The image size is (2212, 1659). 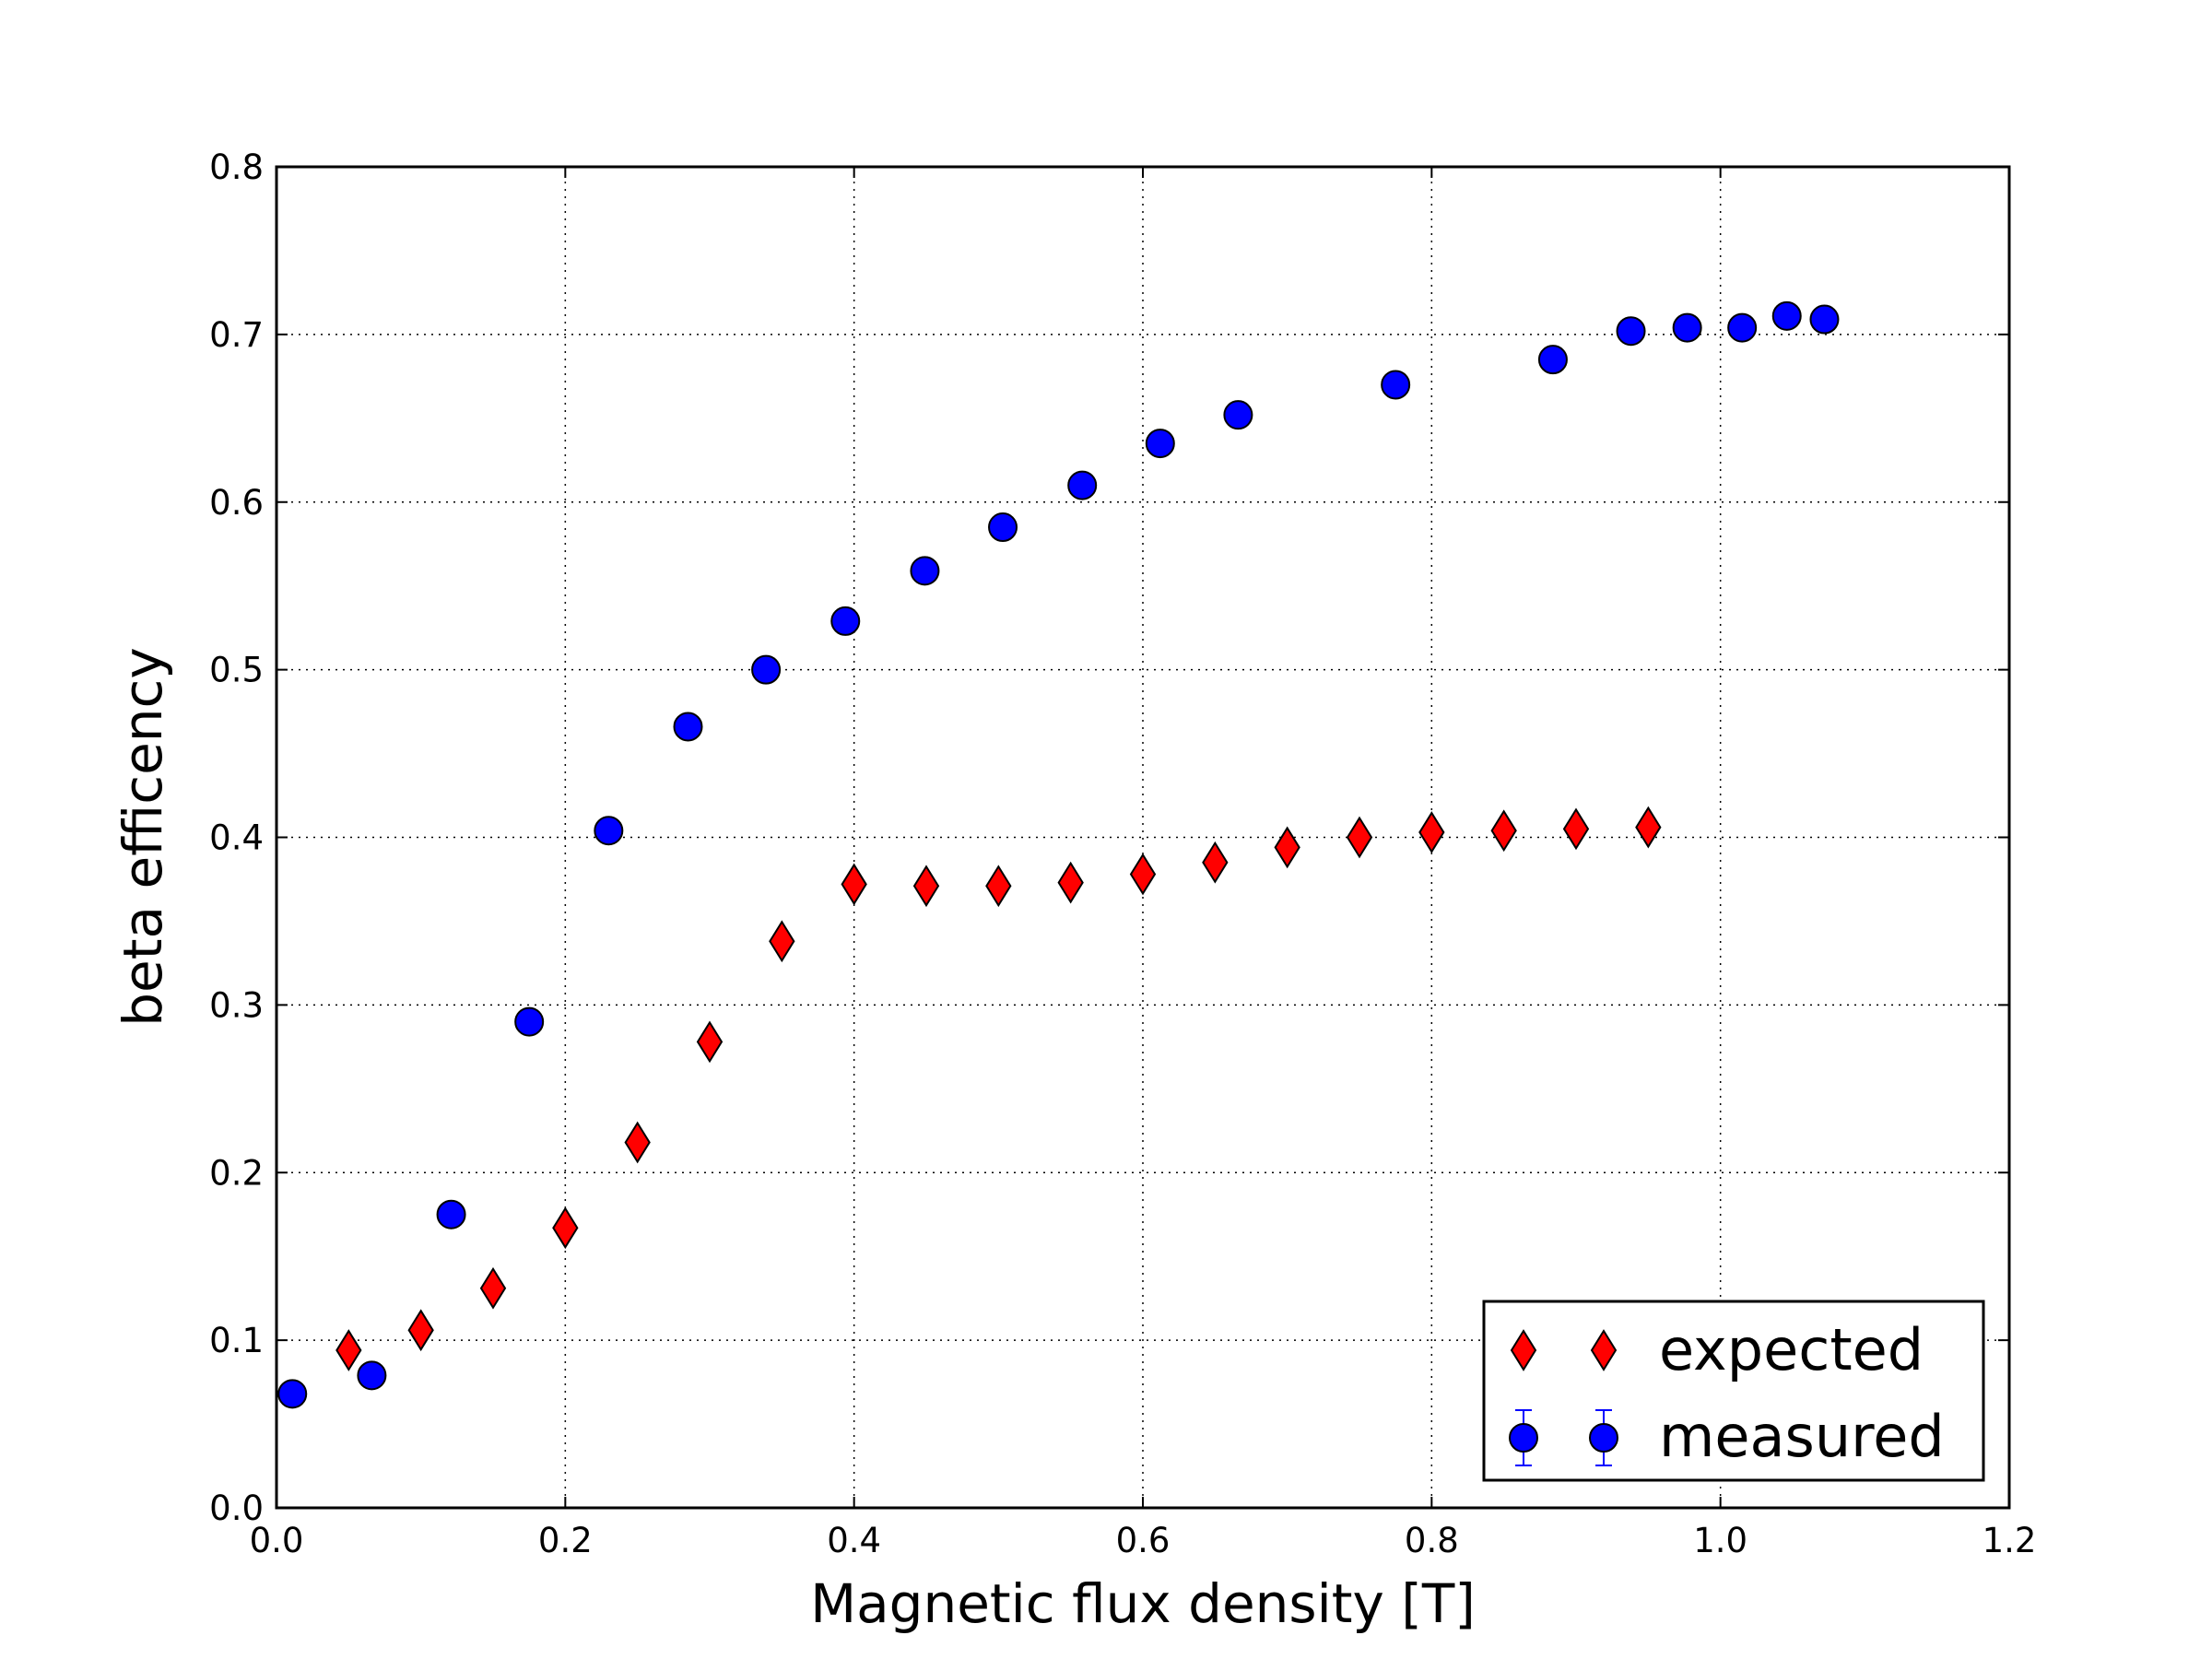 What do you see at coordinates (236, 167) in the screenshot?
I see `y-tick-label: 0.8` at bounding box center [236, 167].